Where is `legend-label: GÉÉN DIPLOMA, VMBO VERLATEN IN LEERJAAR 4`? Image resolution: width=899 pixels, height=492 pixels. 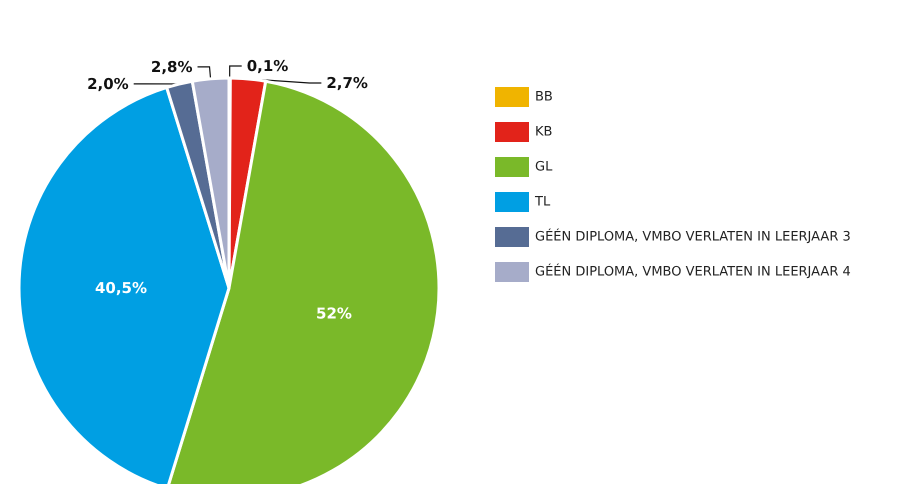 legend-label: GÉÉN DIPLOMA, VMBO VERLATEN IN LEERJAAR 4 is located at coordinates (693, 271).